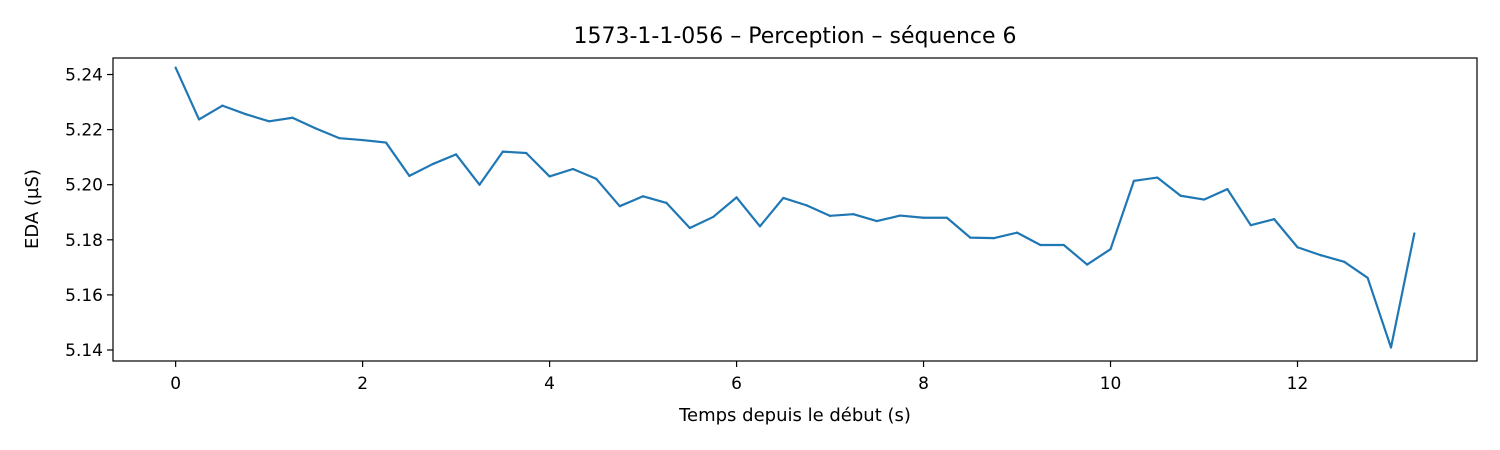  Describe the element at coordinates (1111, 384) in the screenshot. I see `x-tick-label: 10` at that location.